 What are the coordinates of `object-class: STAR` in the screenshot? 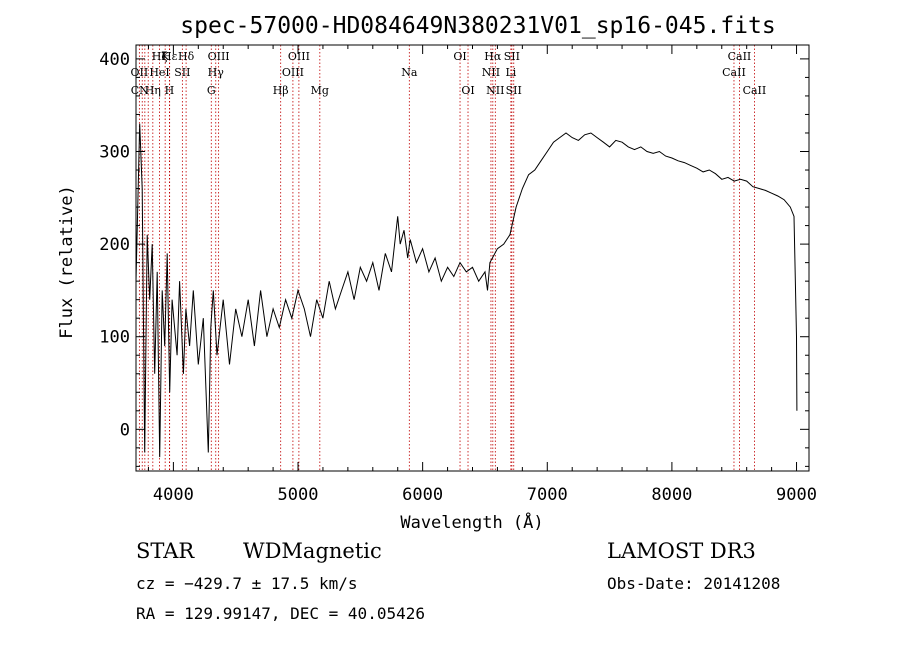 It's located at (165, 551).